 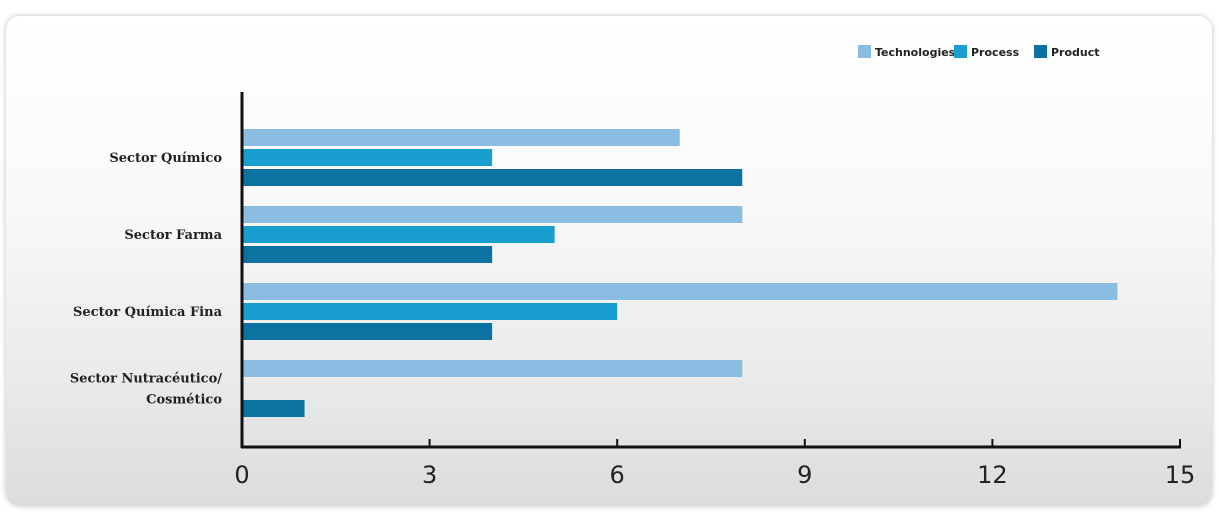 I want to click on legend-label-technologies: Technologies, so click(x=915, y=52).